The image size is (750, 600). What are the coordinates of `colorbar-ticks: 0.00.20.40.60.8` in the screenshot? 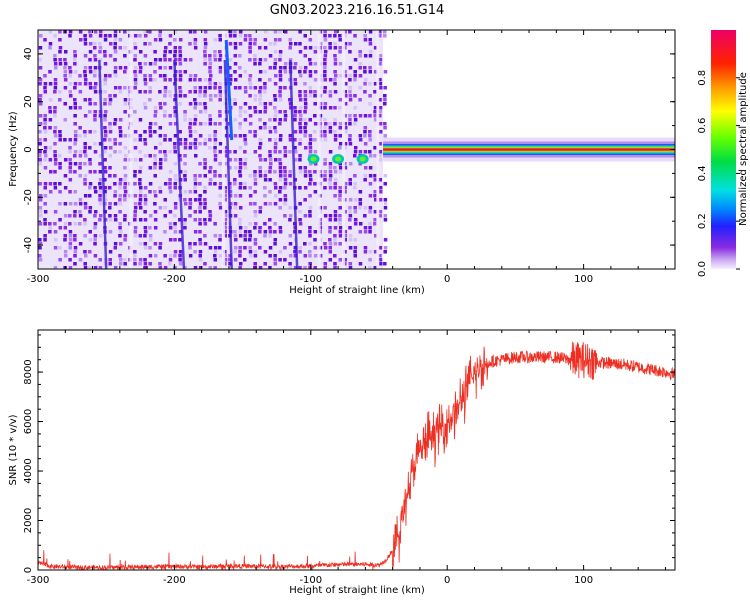 It's located at (718, 173).